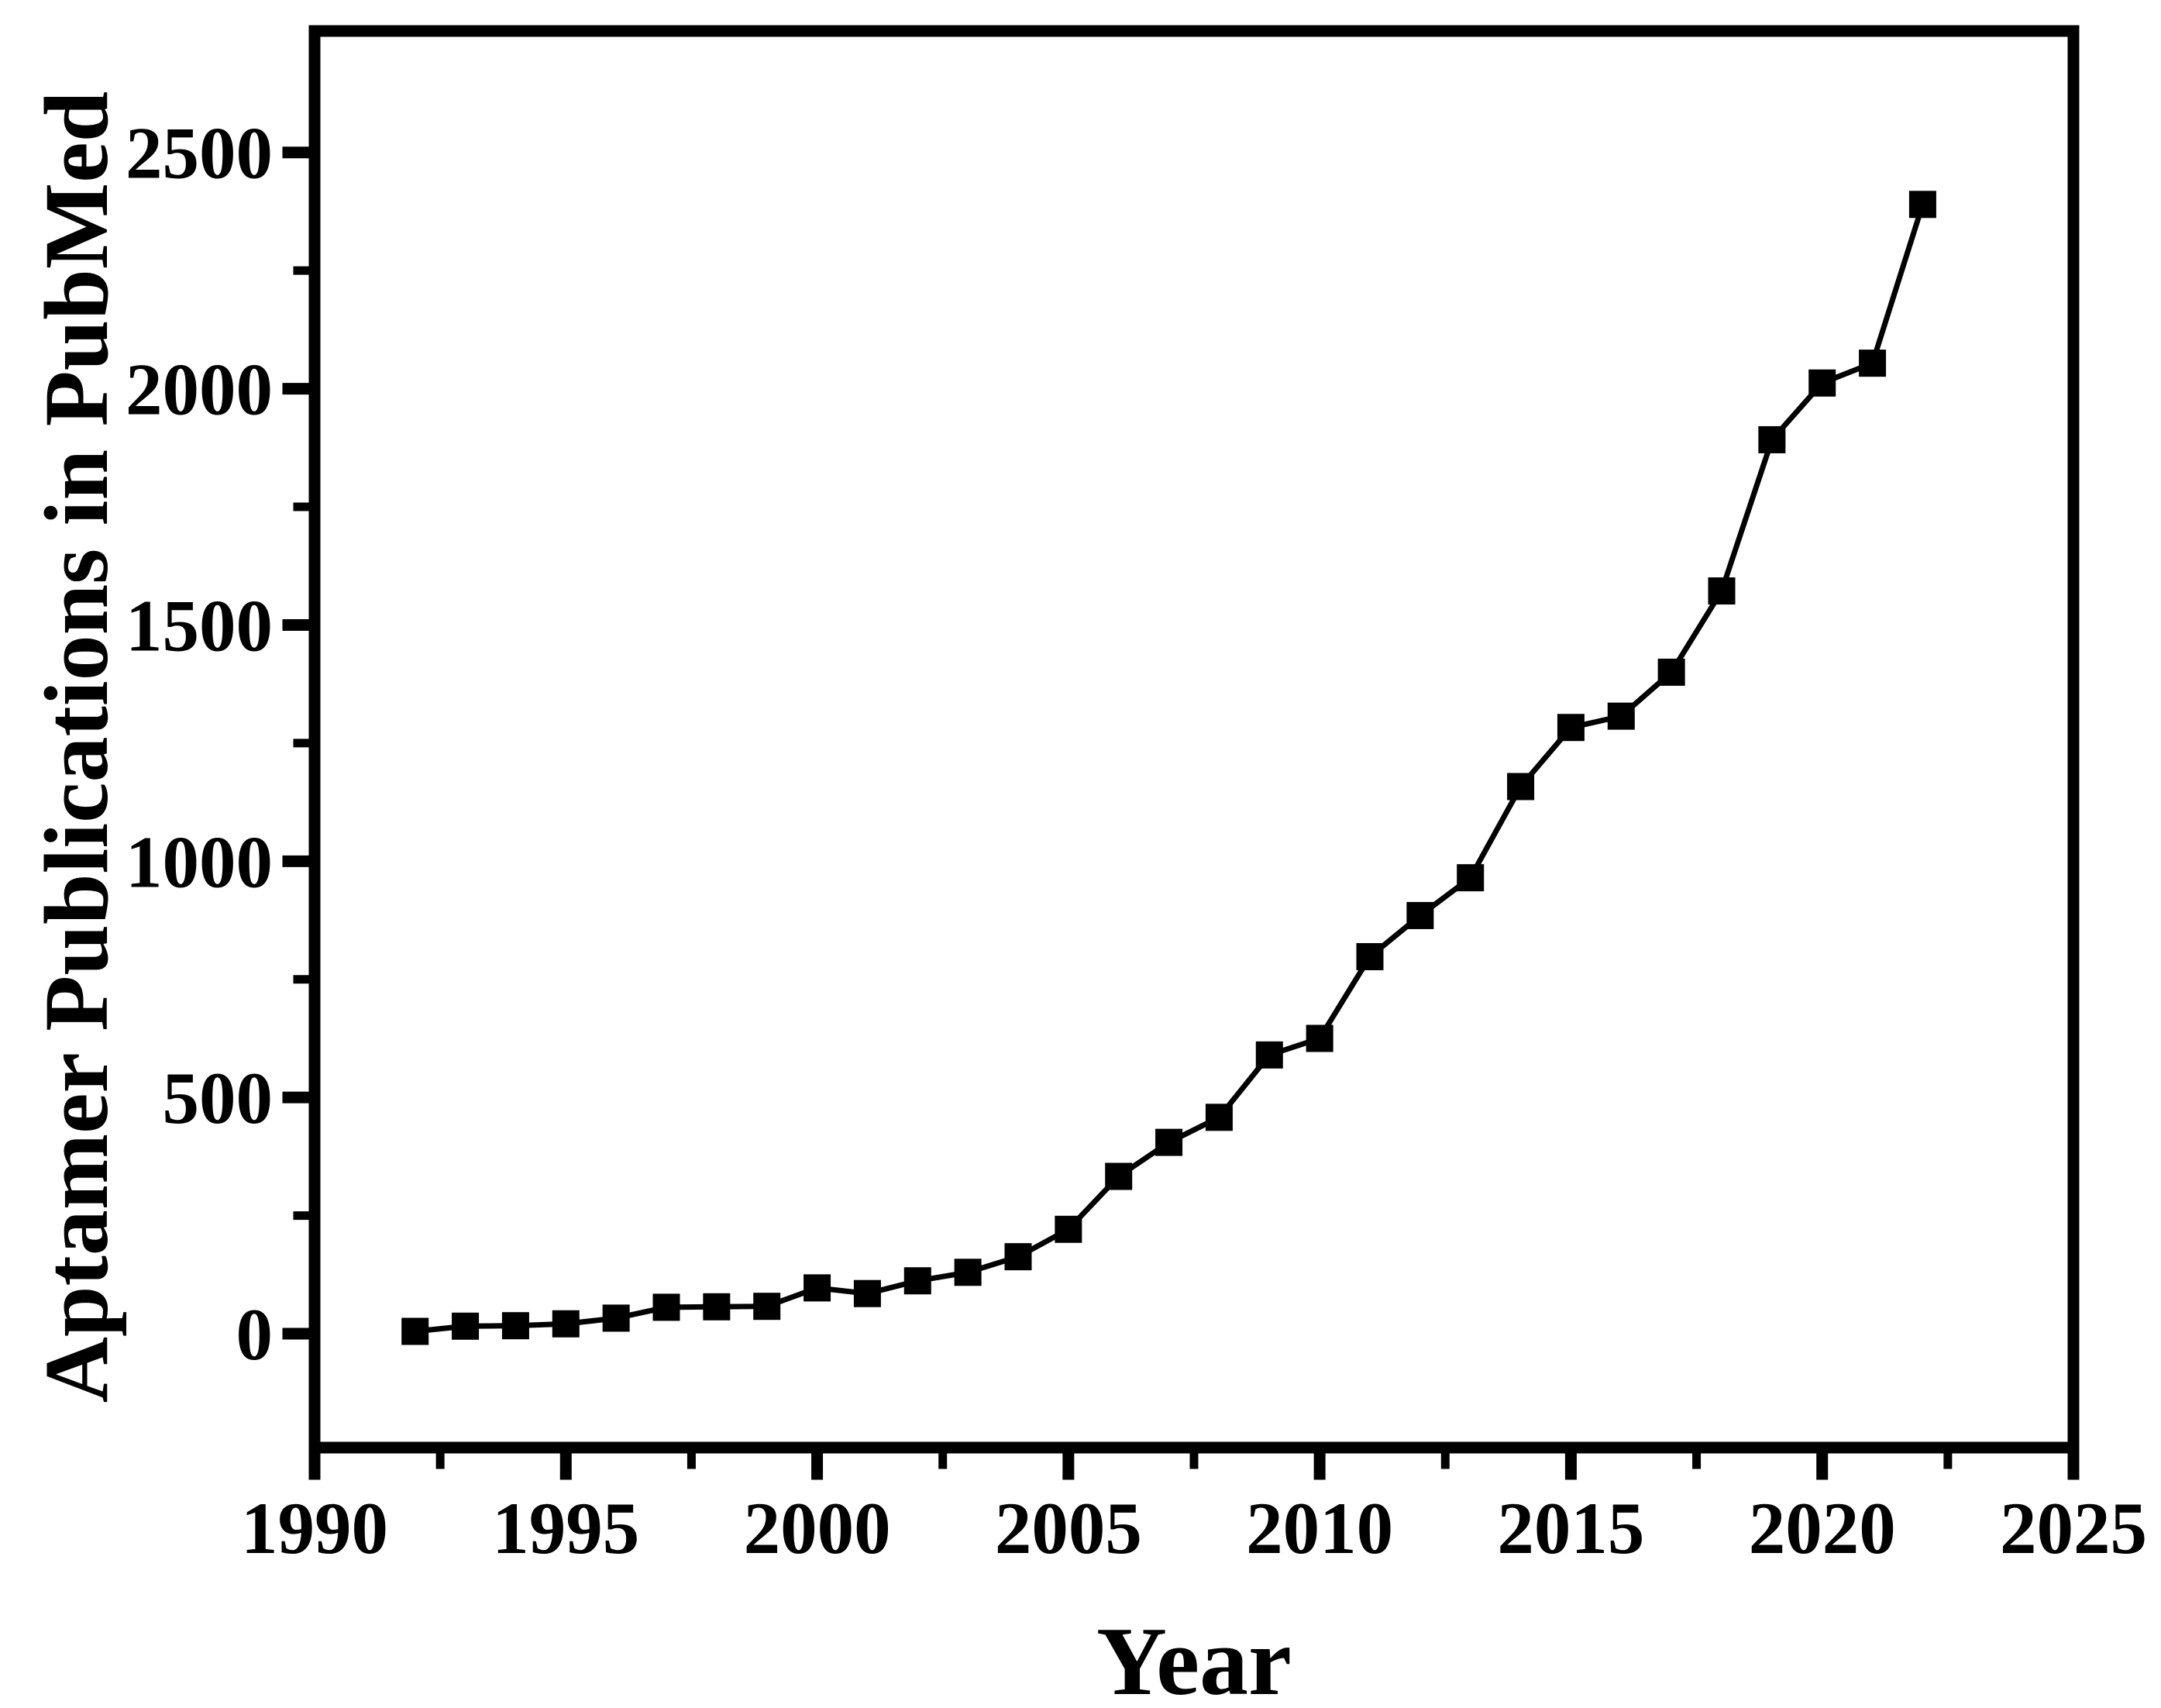 This screenshot has height=1708, width=2161. What do you see at coordinates (1169, 1142) in the screenshot?
I see `data-point-2007` at bounding box center [1169, 1142].